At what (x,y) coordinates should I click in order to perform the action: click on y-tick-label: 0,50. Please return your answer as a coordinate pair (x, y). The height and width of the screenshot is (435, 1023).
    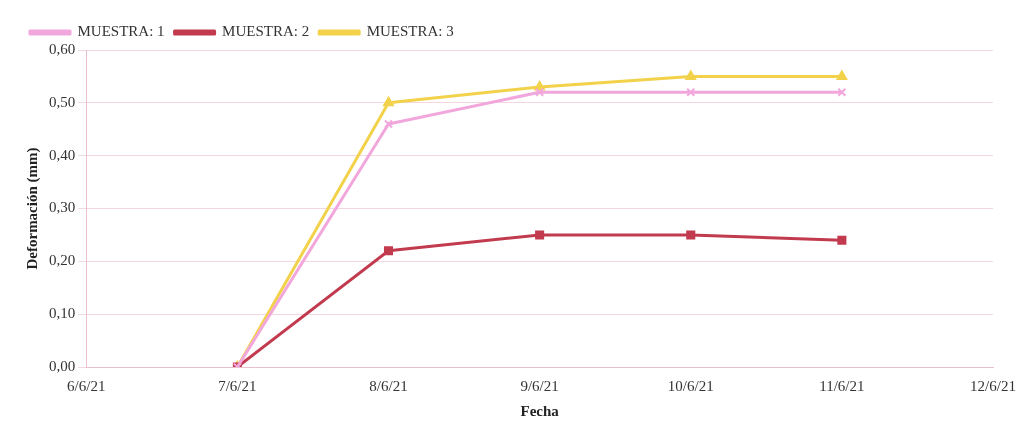
    Looking at the image, I should click on (62, 101).